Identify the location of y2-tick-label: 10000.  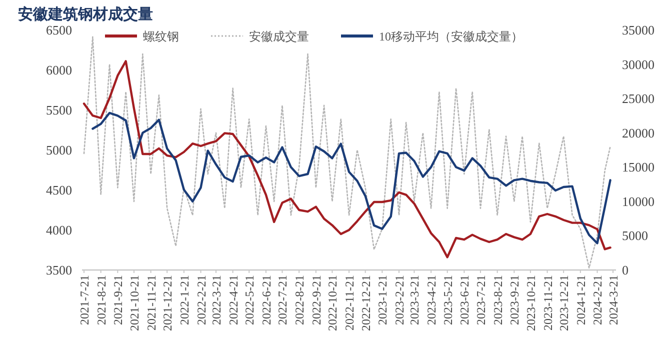
(638, 201).